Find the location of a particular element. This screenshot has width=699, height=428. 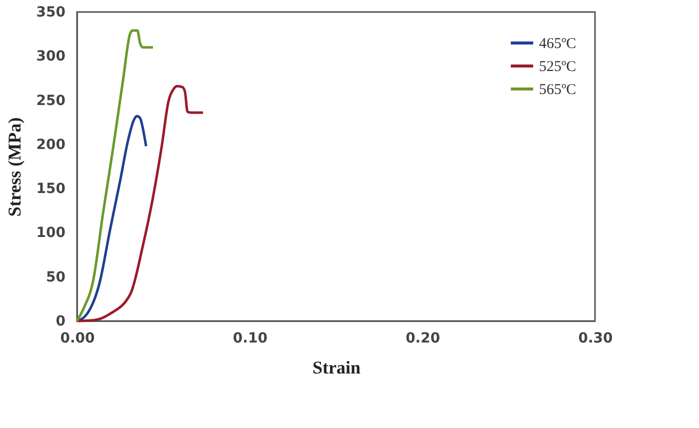

y-tick-label: 100 is located at coordinates (51, 233).